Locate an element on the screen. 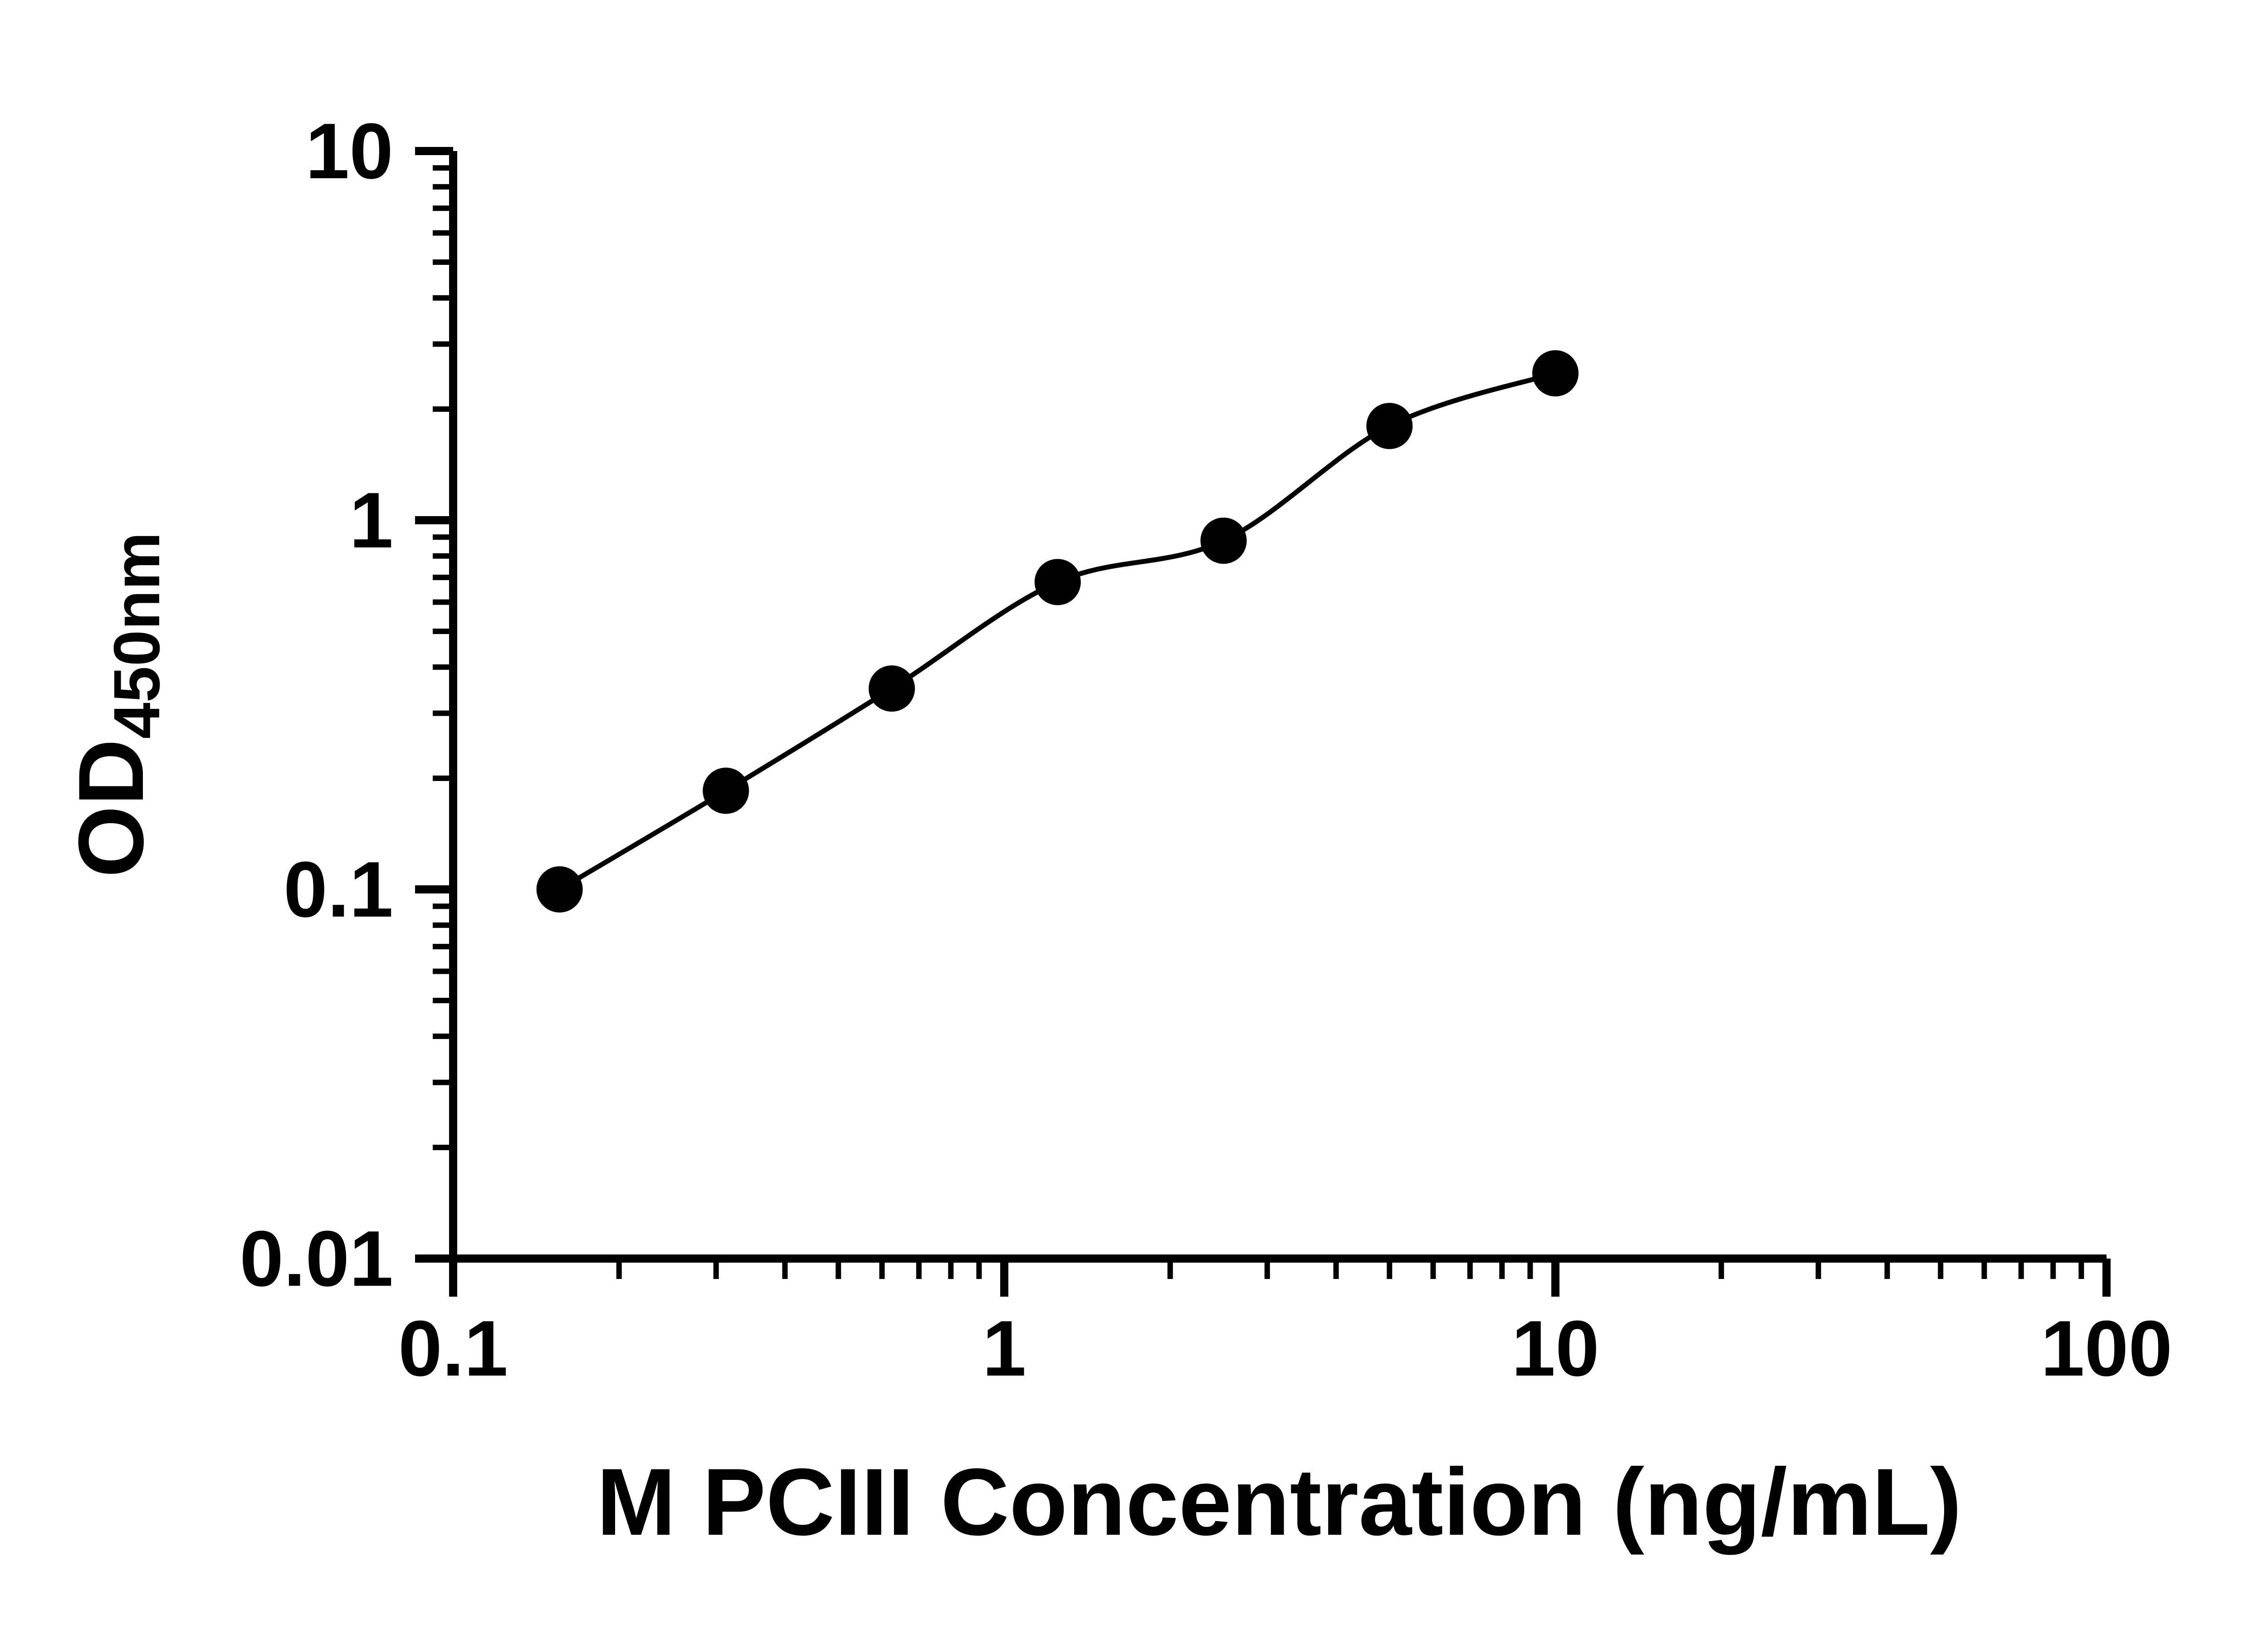 The height and width of the screenshot is (1635, 2268). x-tick-label: 100 is located at coordinates (2107, 1348).